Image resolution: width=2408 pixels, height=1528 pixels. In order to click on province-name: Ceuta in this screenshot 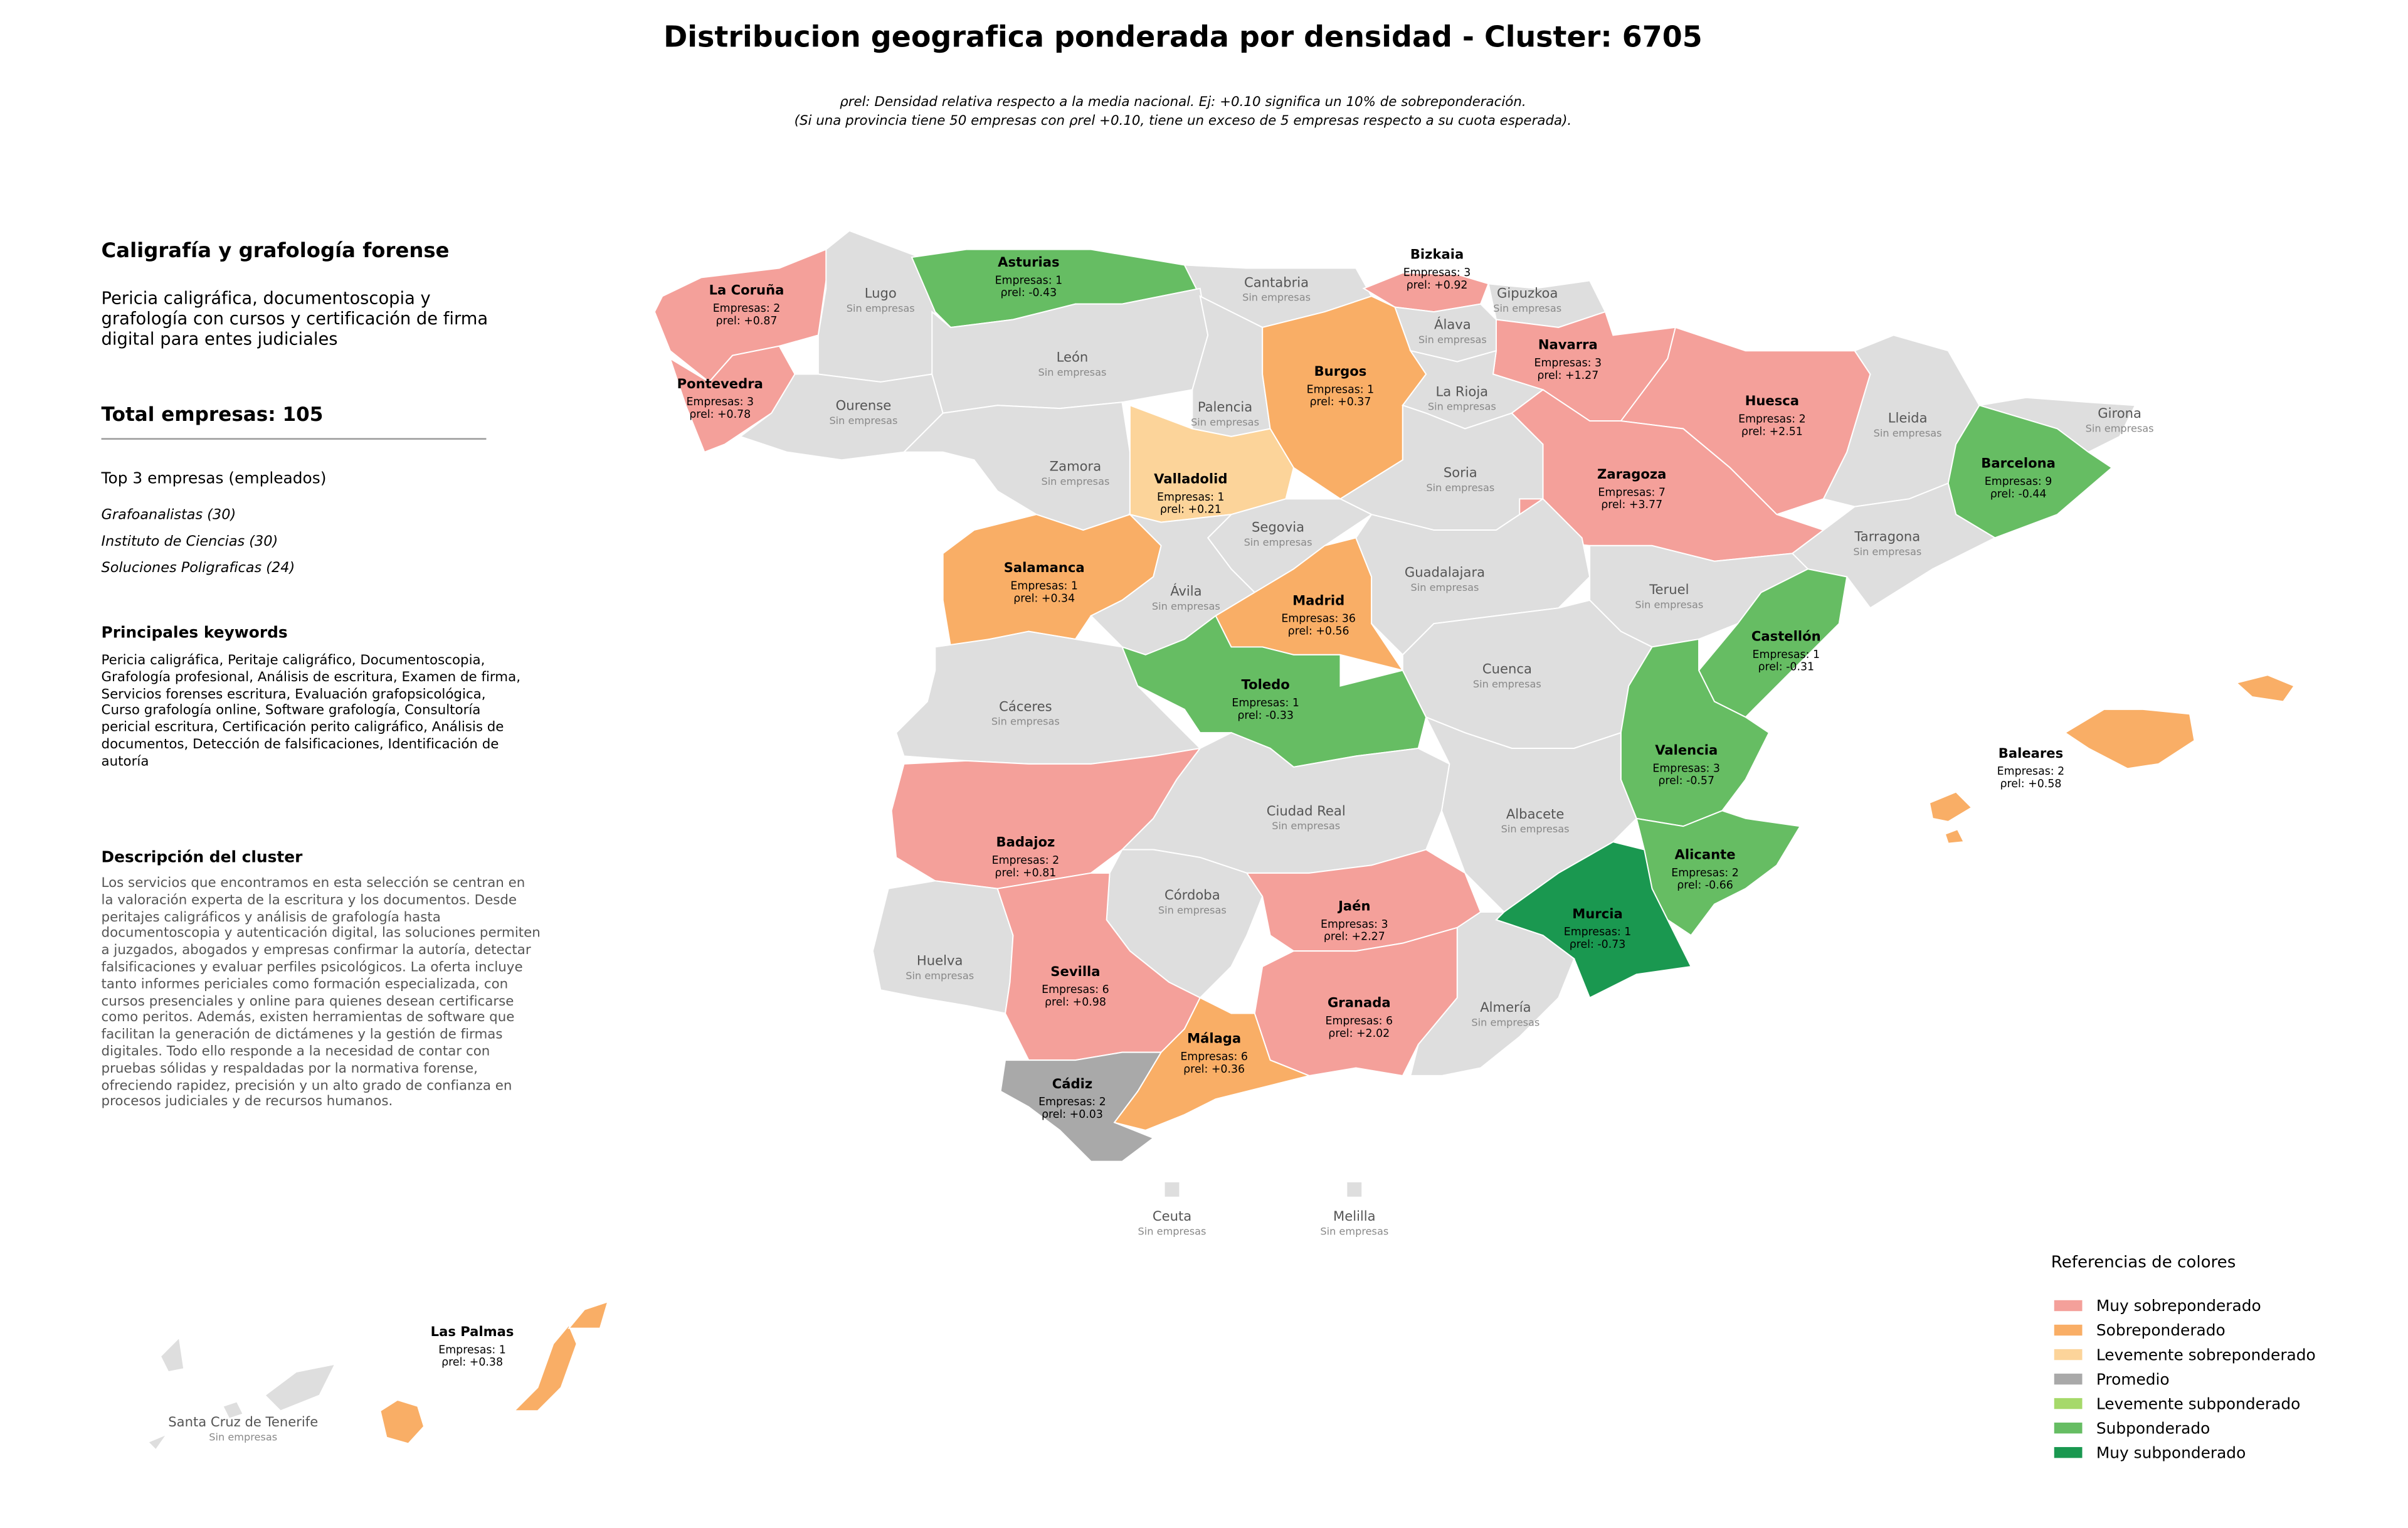, I will do `click(1172, 1216)`.